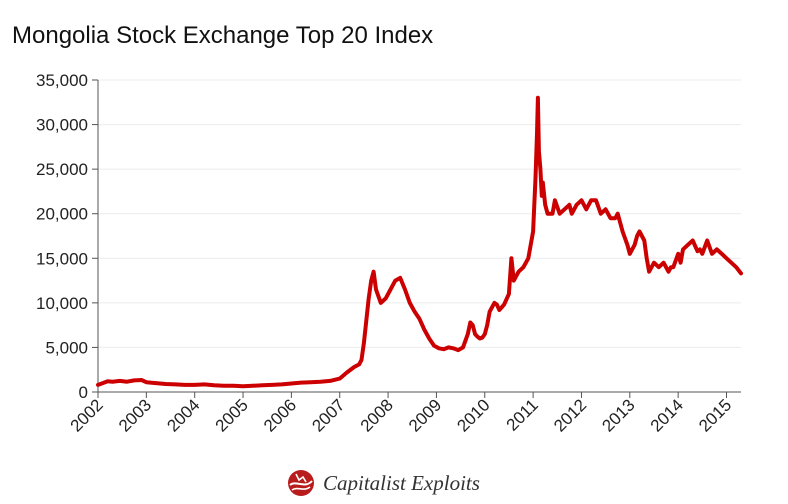  What do you see at coordinates (232, 415) in the screenshot?
I see `x-tick-label: 2005` at bounding box center [232, 415].